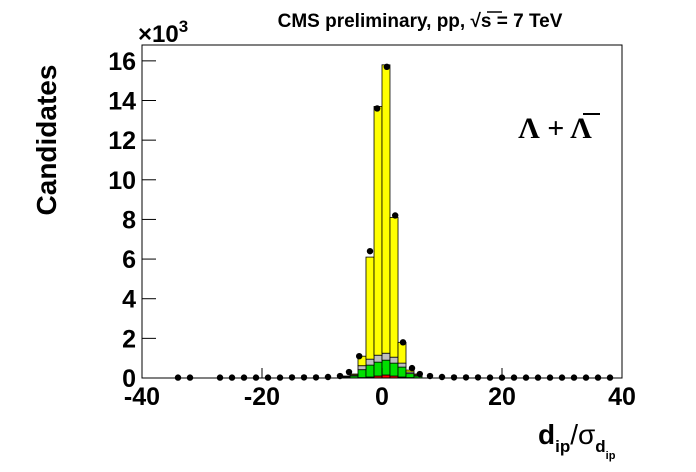  I want to click on y-tick-label: 2, so click(129, 339).